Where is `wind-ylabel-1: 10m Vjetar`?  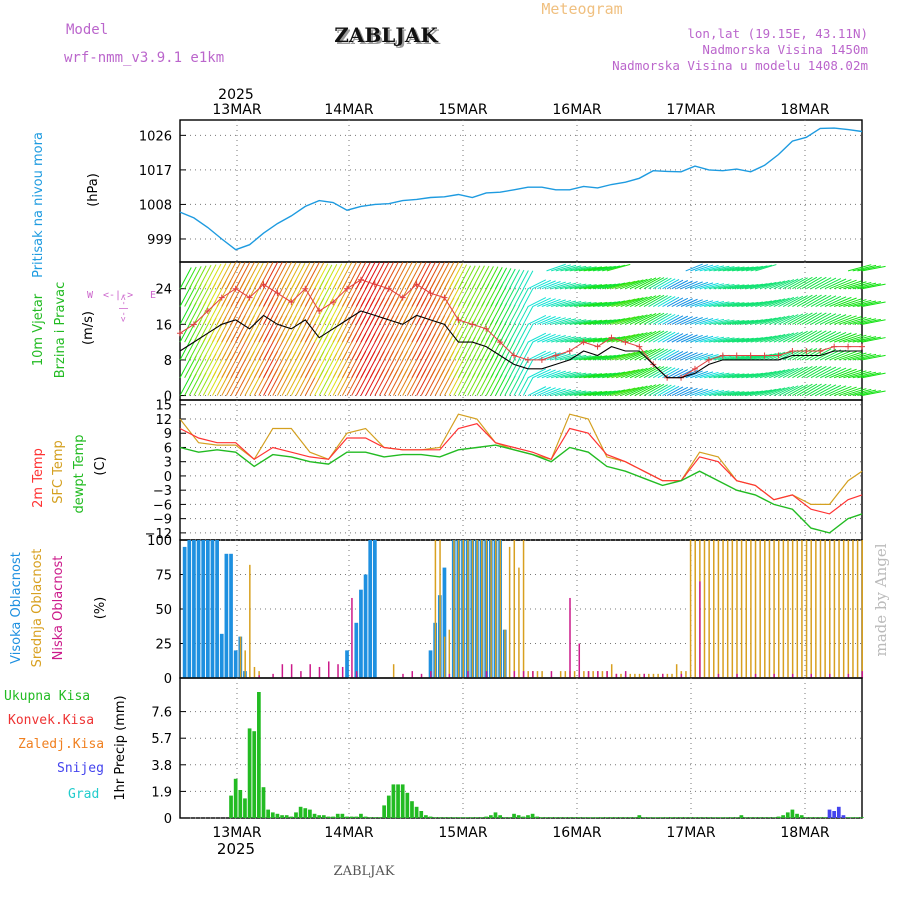 wind-ylabel-1: 10m Vjetar is located at coordinates (38, 329).